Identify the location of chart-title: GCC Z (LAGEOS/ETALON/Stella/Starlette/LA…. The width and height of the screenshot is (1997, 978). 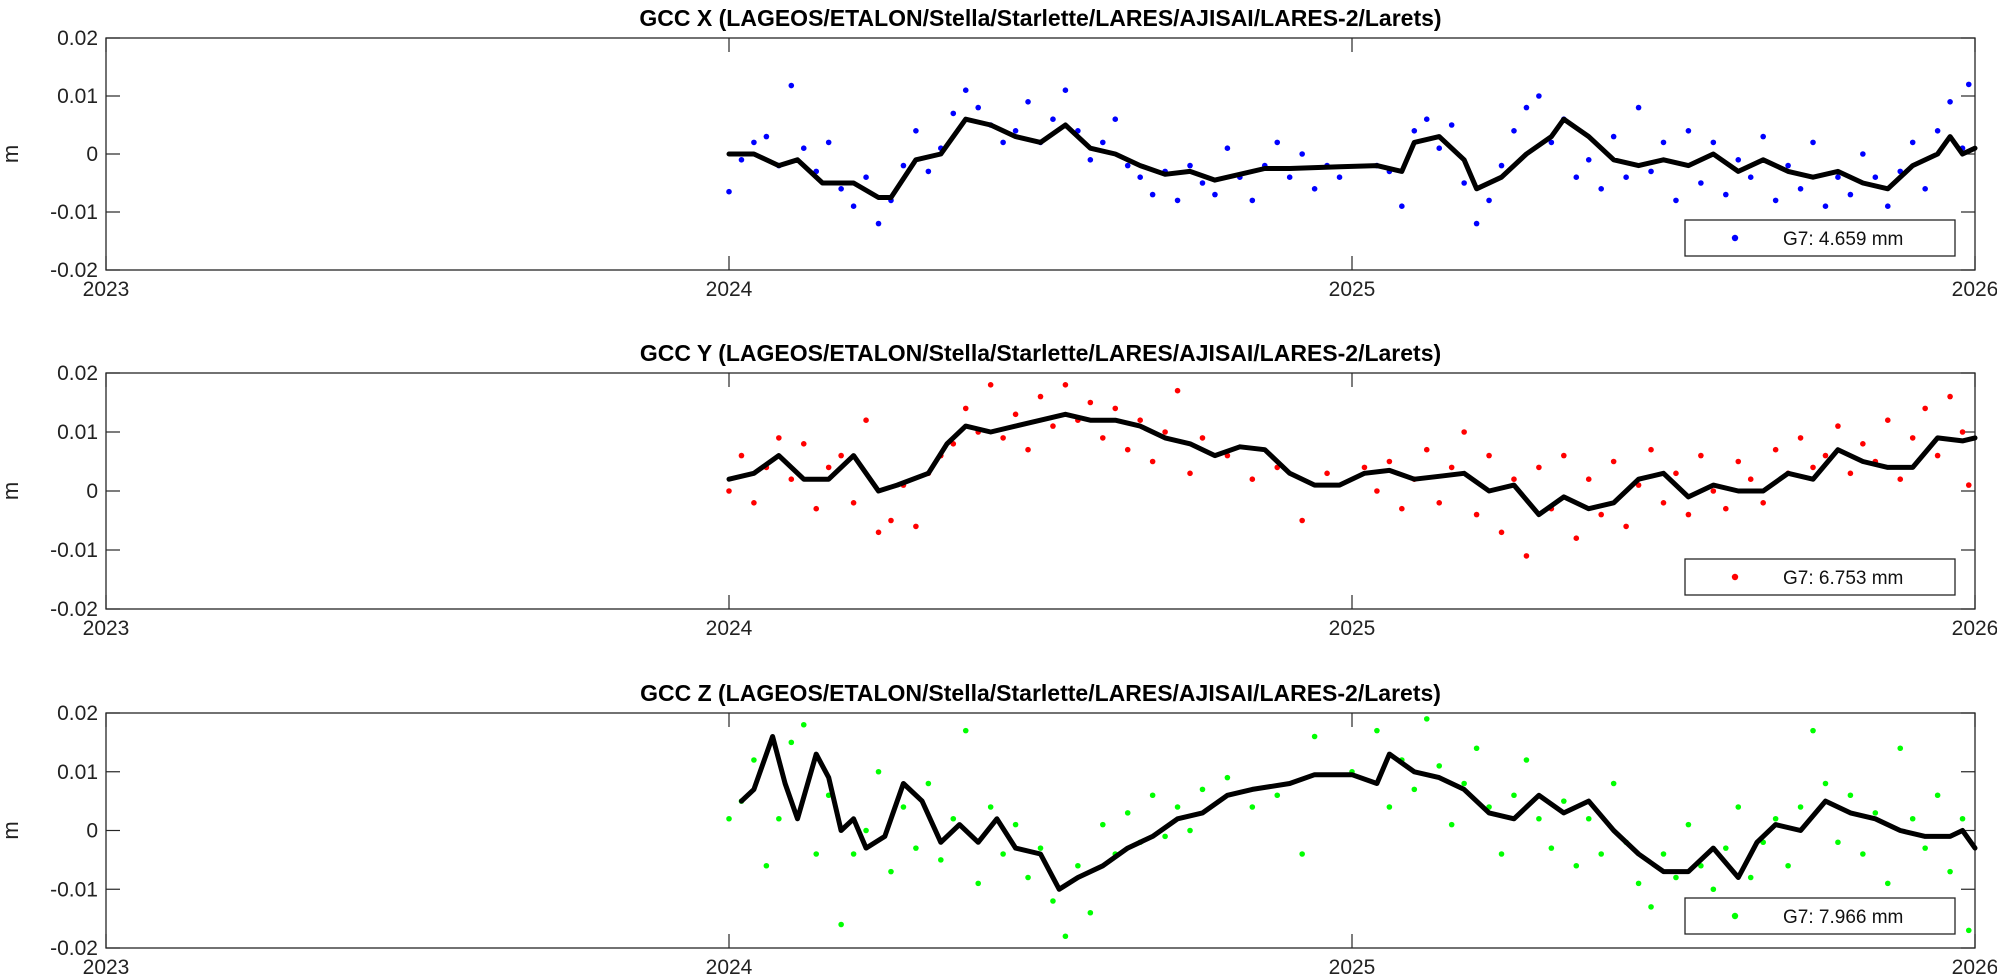
(1040, 693).